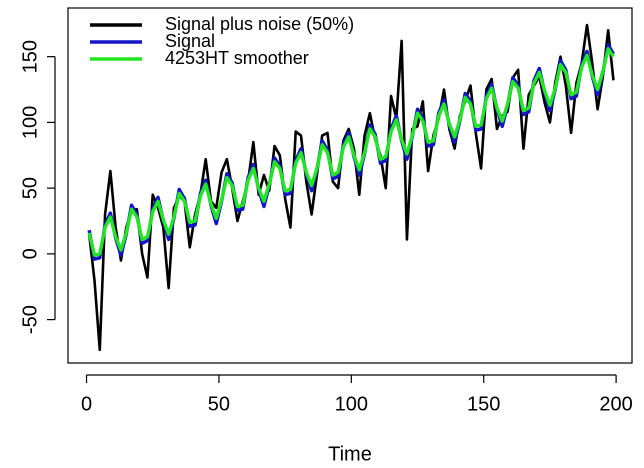 Image resolution: width=644 pixels, height=468 pixels. I want to click on legend-label: 4253HT smoother, so click(237, 58).